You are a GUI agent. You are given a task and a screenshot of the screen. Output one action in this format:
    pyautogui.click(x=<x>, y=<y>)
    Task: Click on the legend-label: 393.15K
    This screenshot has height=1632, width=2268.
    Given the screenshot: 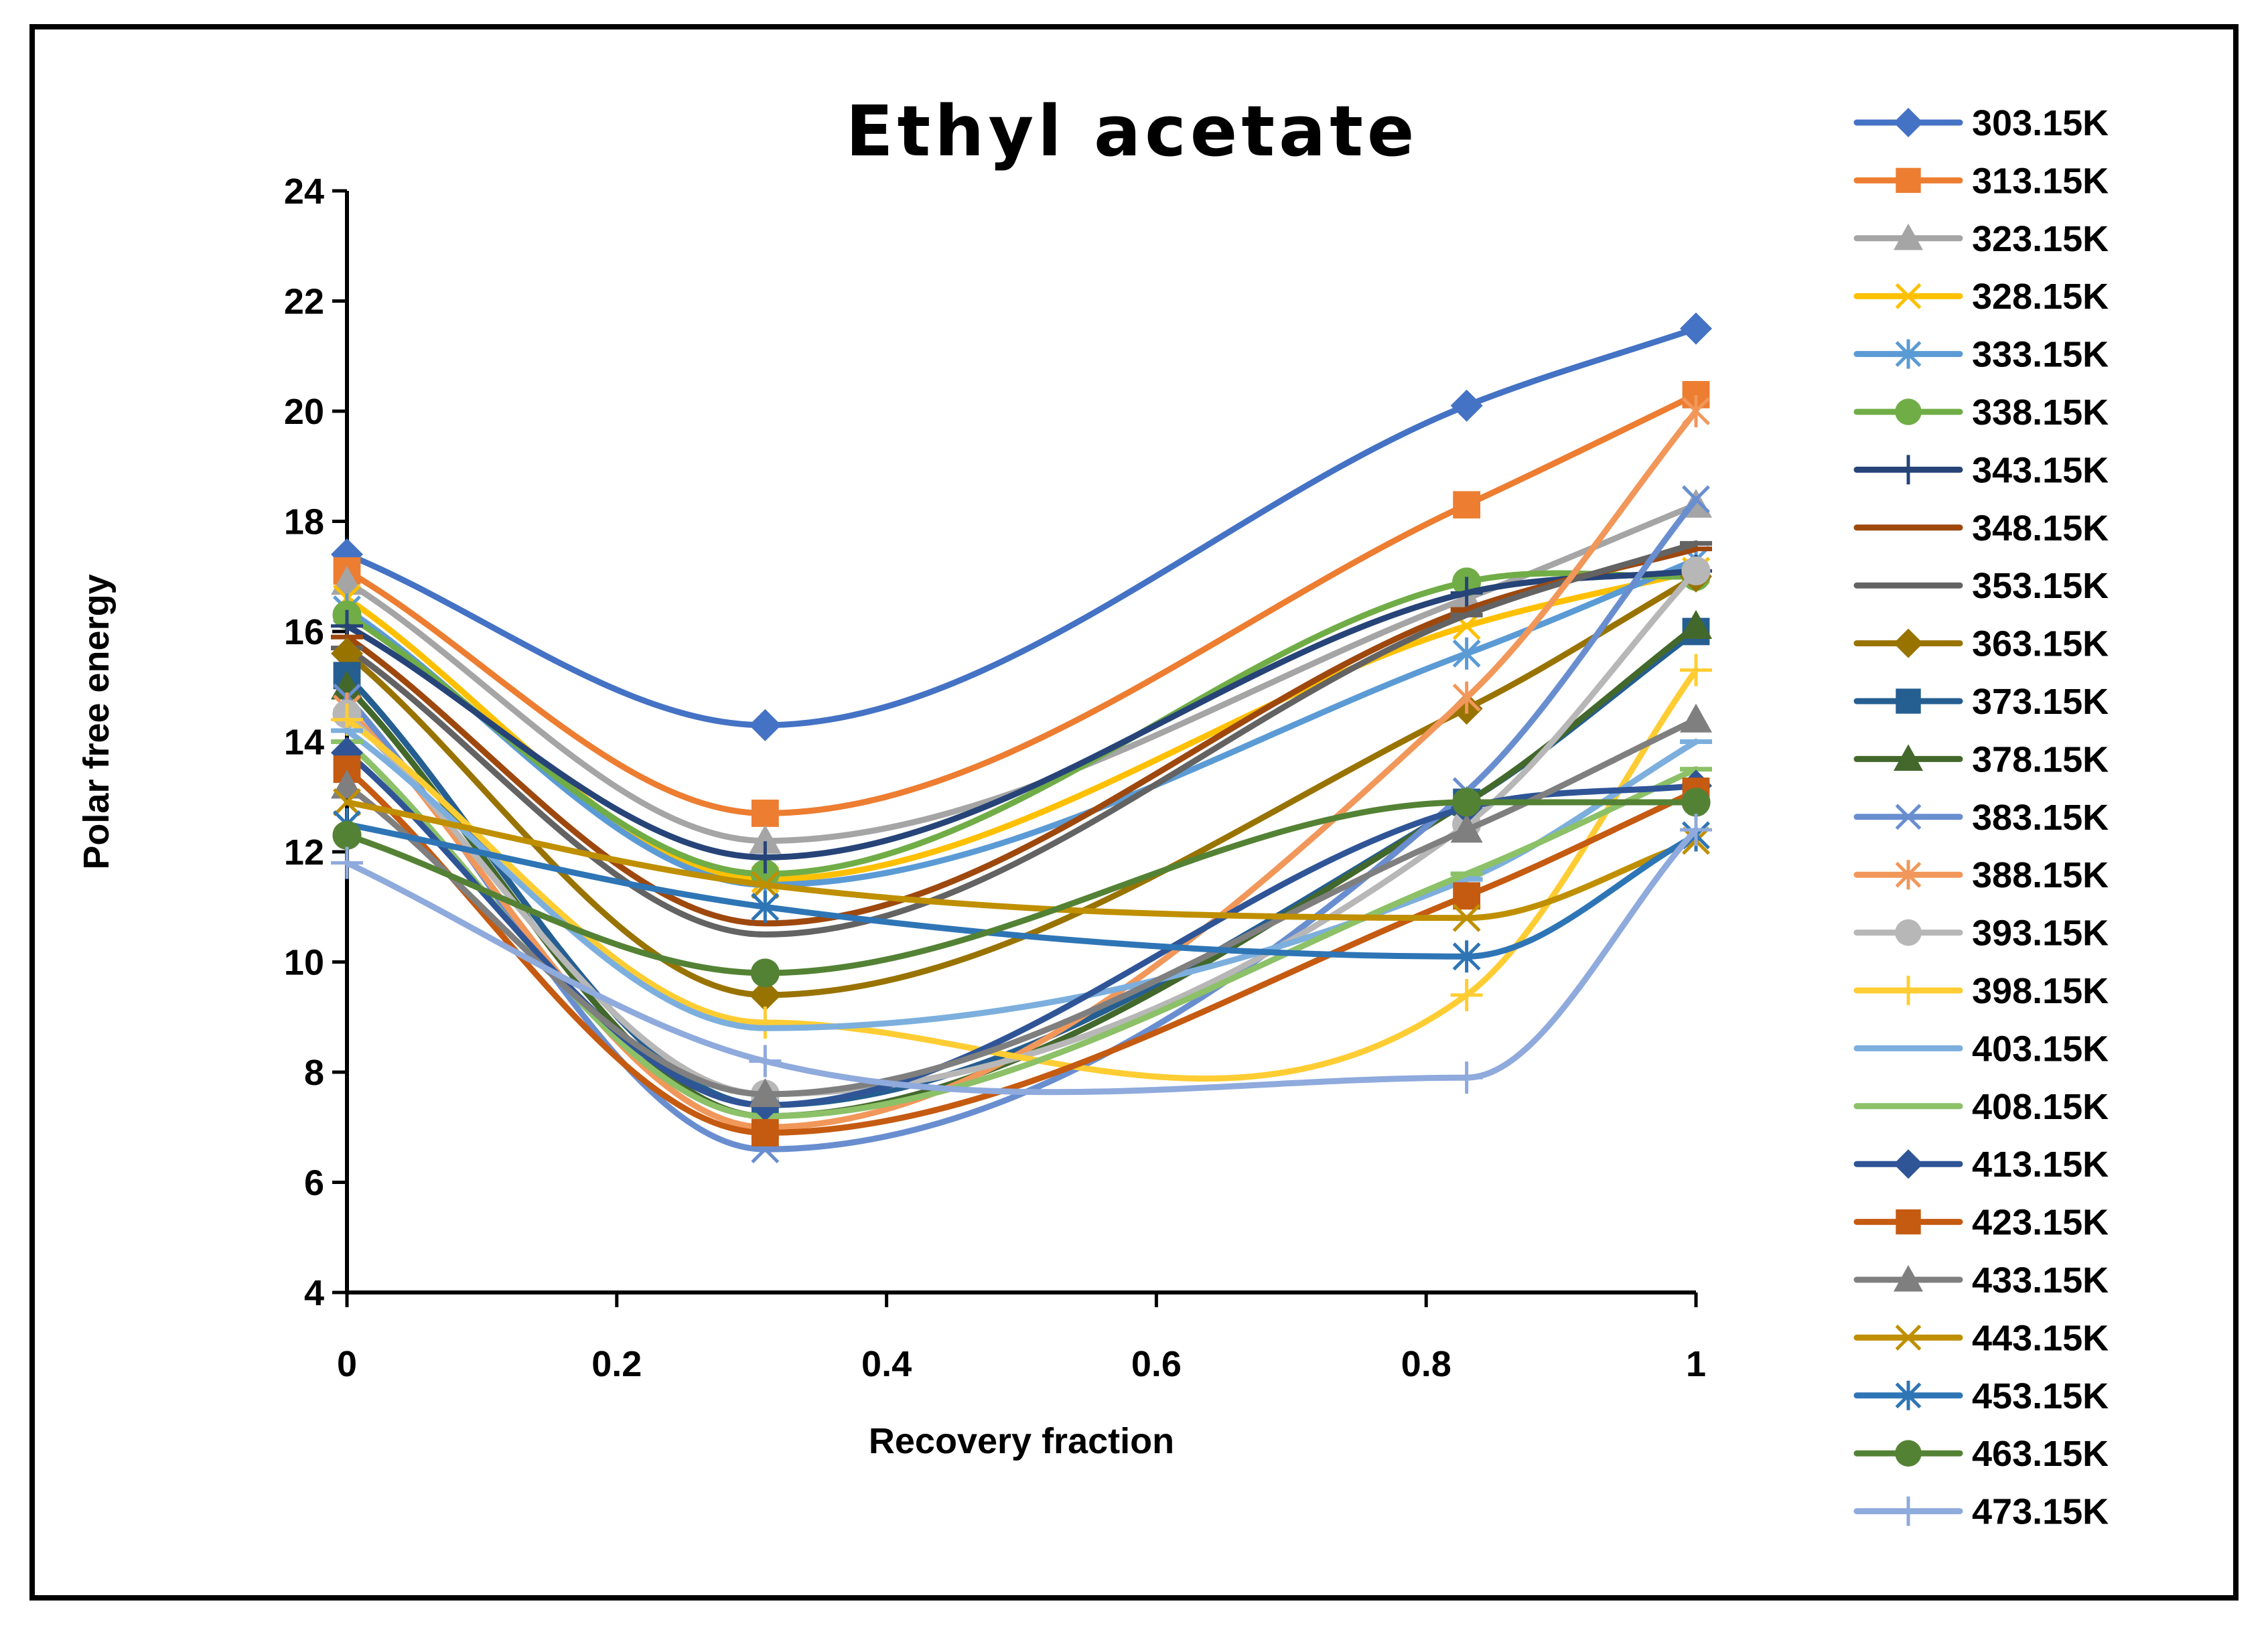 What is the action you would take?
    pyautogui.click(x=2040, y=933)
    